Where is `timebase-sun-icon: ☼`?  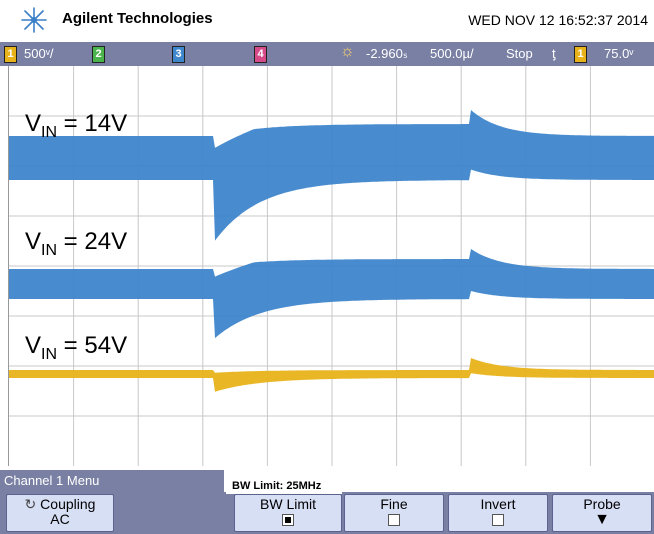
timebase-sun-icon: ☼ is located at coordinates (347, 51).